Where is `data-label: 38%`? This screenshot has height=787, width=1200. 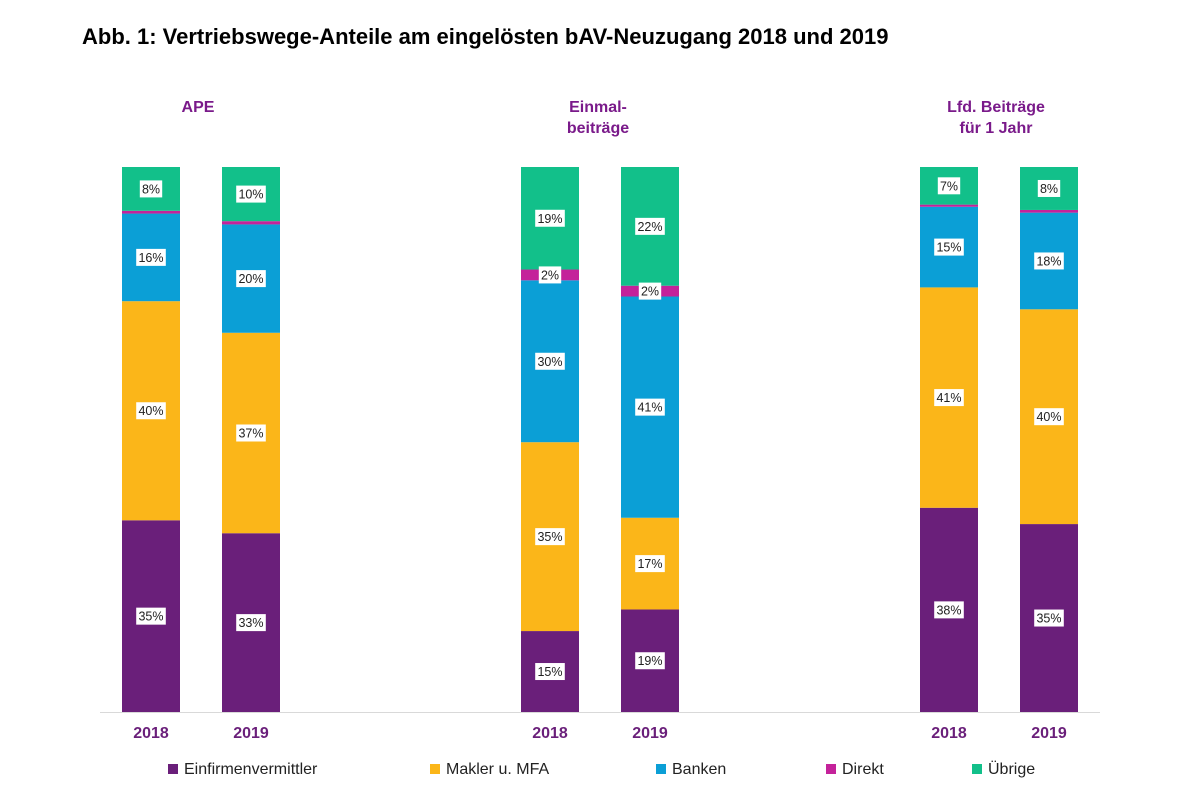
data-label: 38% is located at coordinates (948, 610).